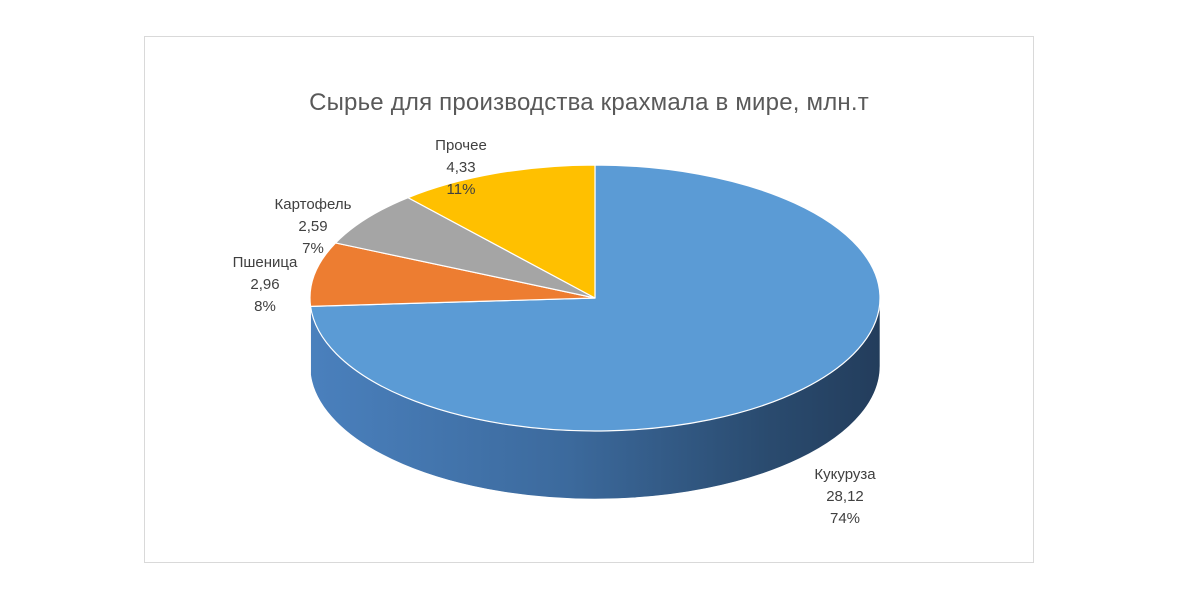 The image size is (1179, 600). I want to click on slice-label-value: 4,33, so click(460, 167).